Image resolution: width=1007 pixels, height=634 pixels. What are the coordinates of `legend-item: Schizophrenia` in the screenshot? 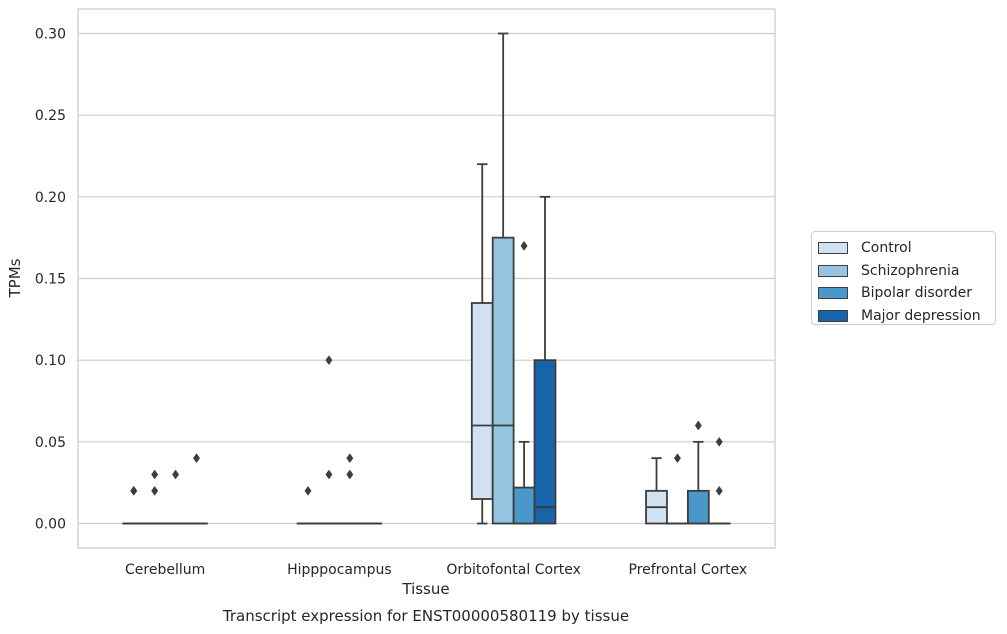 It's located at (906, 271).